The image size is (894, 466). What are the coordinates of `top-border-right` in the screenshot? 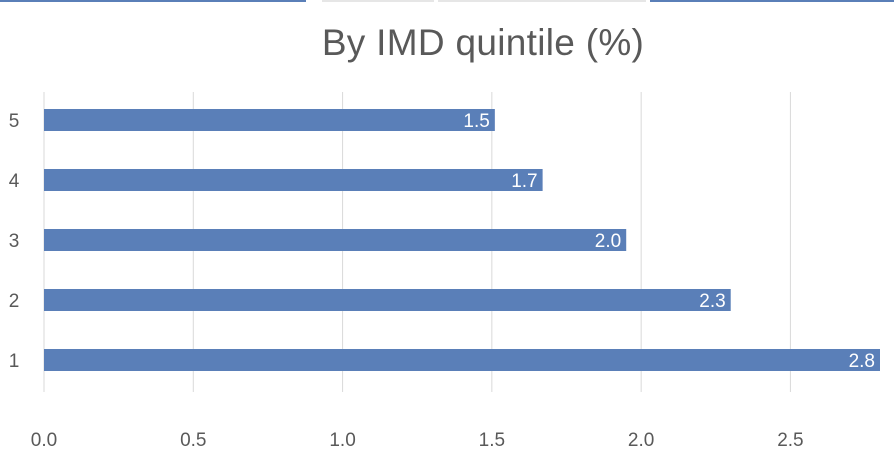 It's located at (772, 1).